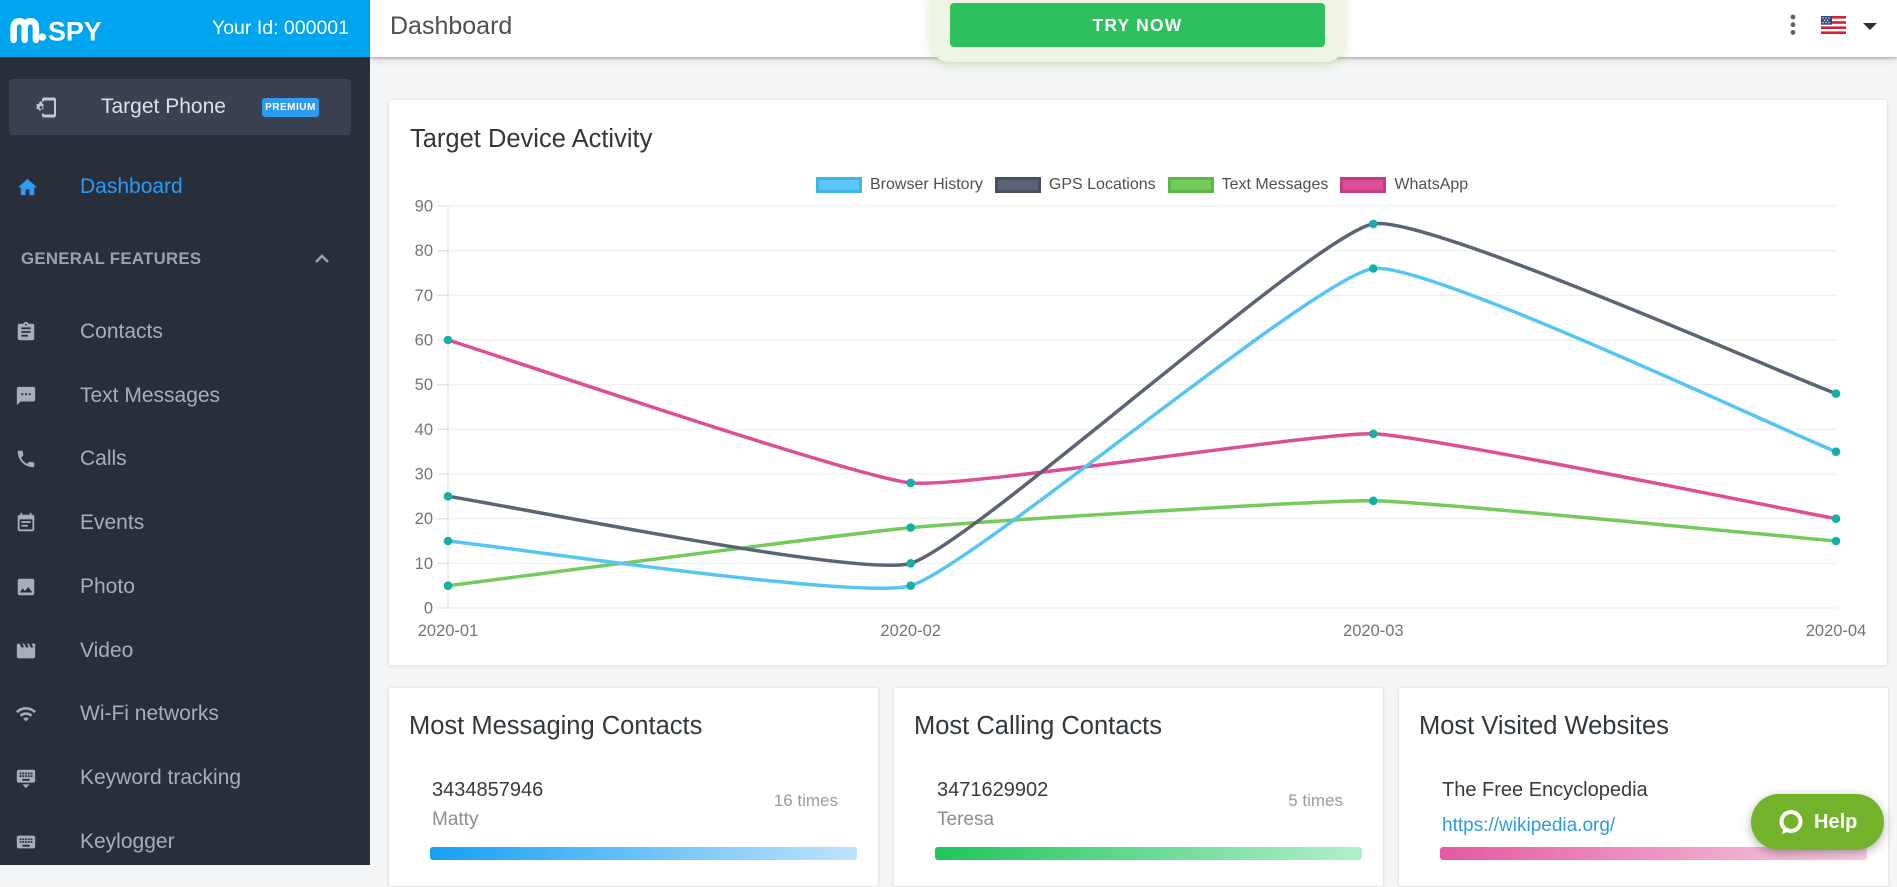  What do you see at coordinates (424, 296) in the screenshot?
I see `svg-text: 70` at bounding box center [424, 296].